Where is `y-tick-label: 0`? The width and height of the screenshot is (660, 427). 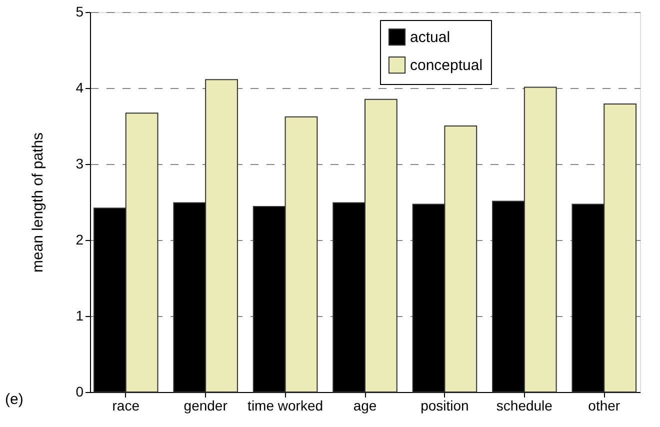
y-tick-label: 0 is located at coordinates (80, 392).